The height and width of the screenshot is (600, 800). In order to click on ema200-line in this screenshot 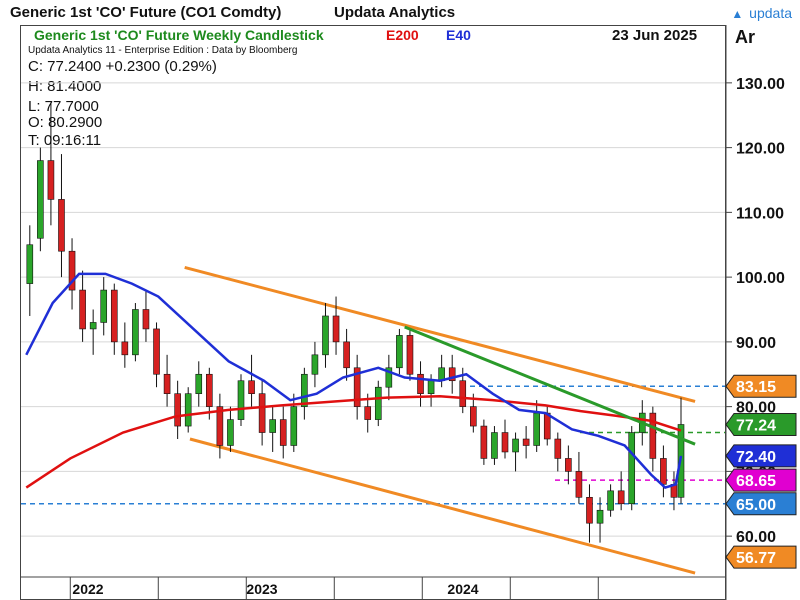, I will do `click(353, 442)`.